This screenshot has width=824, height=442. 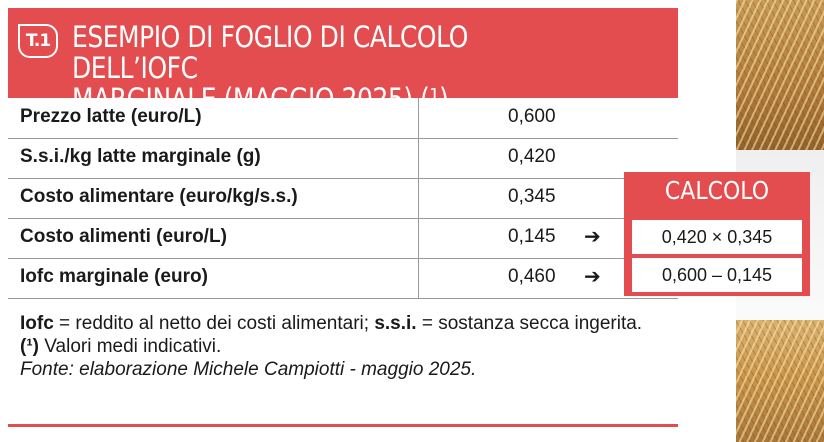 What do you see at coordinates (260, 99) in the screenshot?
I see `title-line-2: MARGINALE (MAGGIO 2025) (¹)` at bounding box center [260, 99].